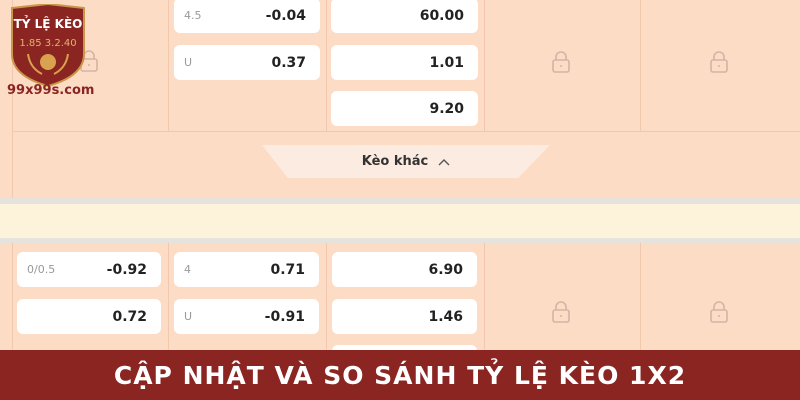 This screenshot has width=800, height=400. What do you see at coordinates (445, 269) in the screenshot?
I see `odds-value: 6.90` at bounding box center [445, 269].